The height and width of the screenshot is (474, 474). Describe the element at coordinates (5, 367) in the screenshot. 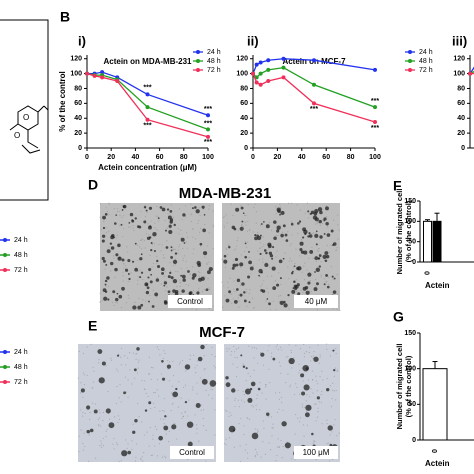

I see `legend-dot` at that location.